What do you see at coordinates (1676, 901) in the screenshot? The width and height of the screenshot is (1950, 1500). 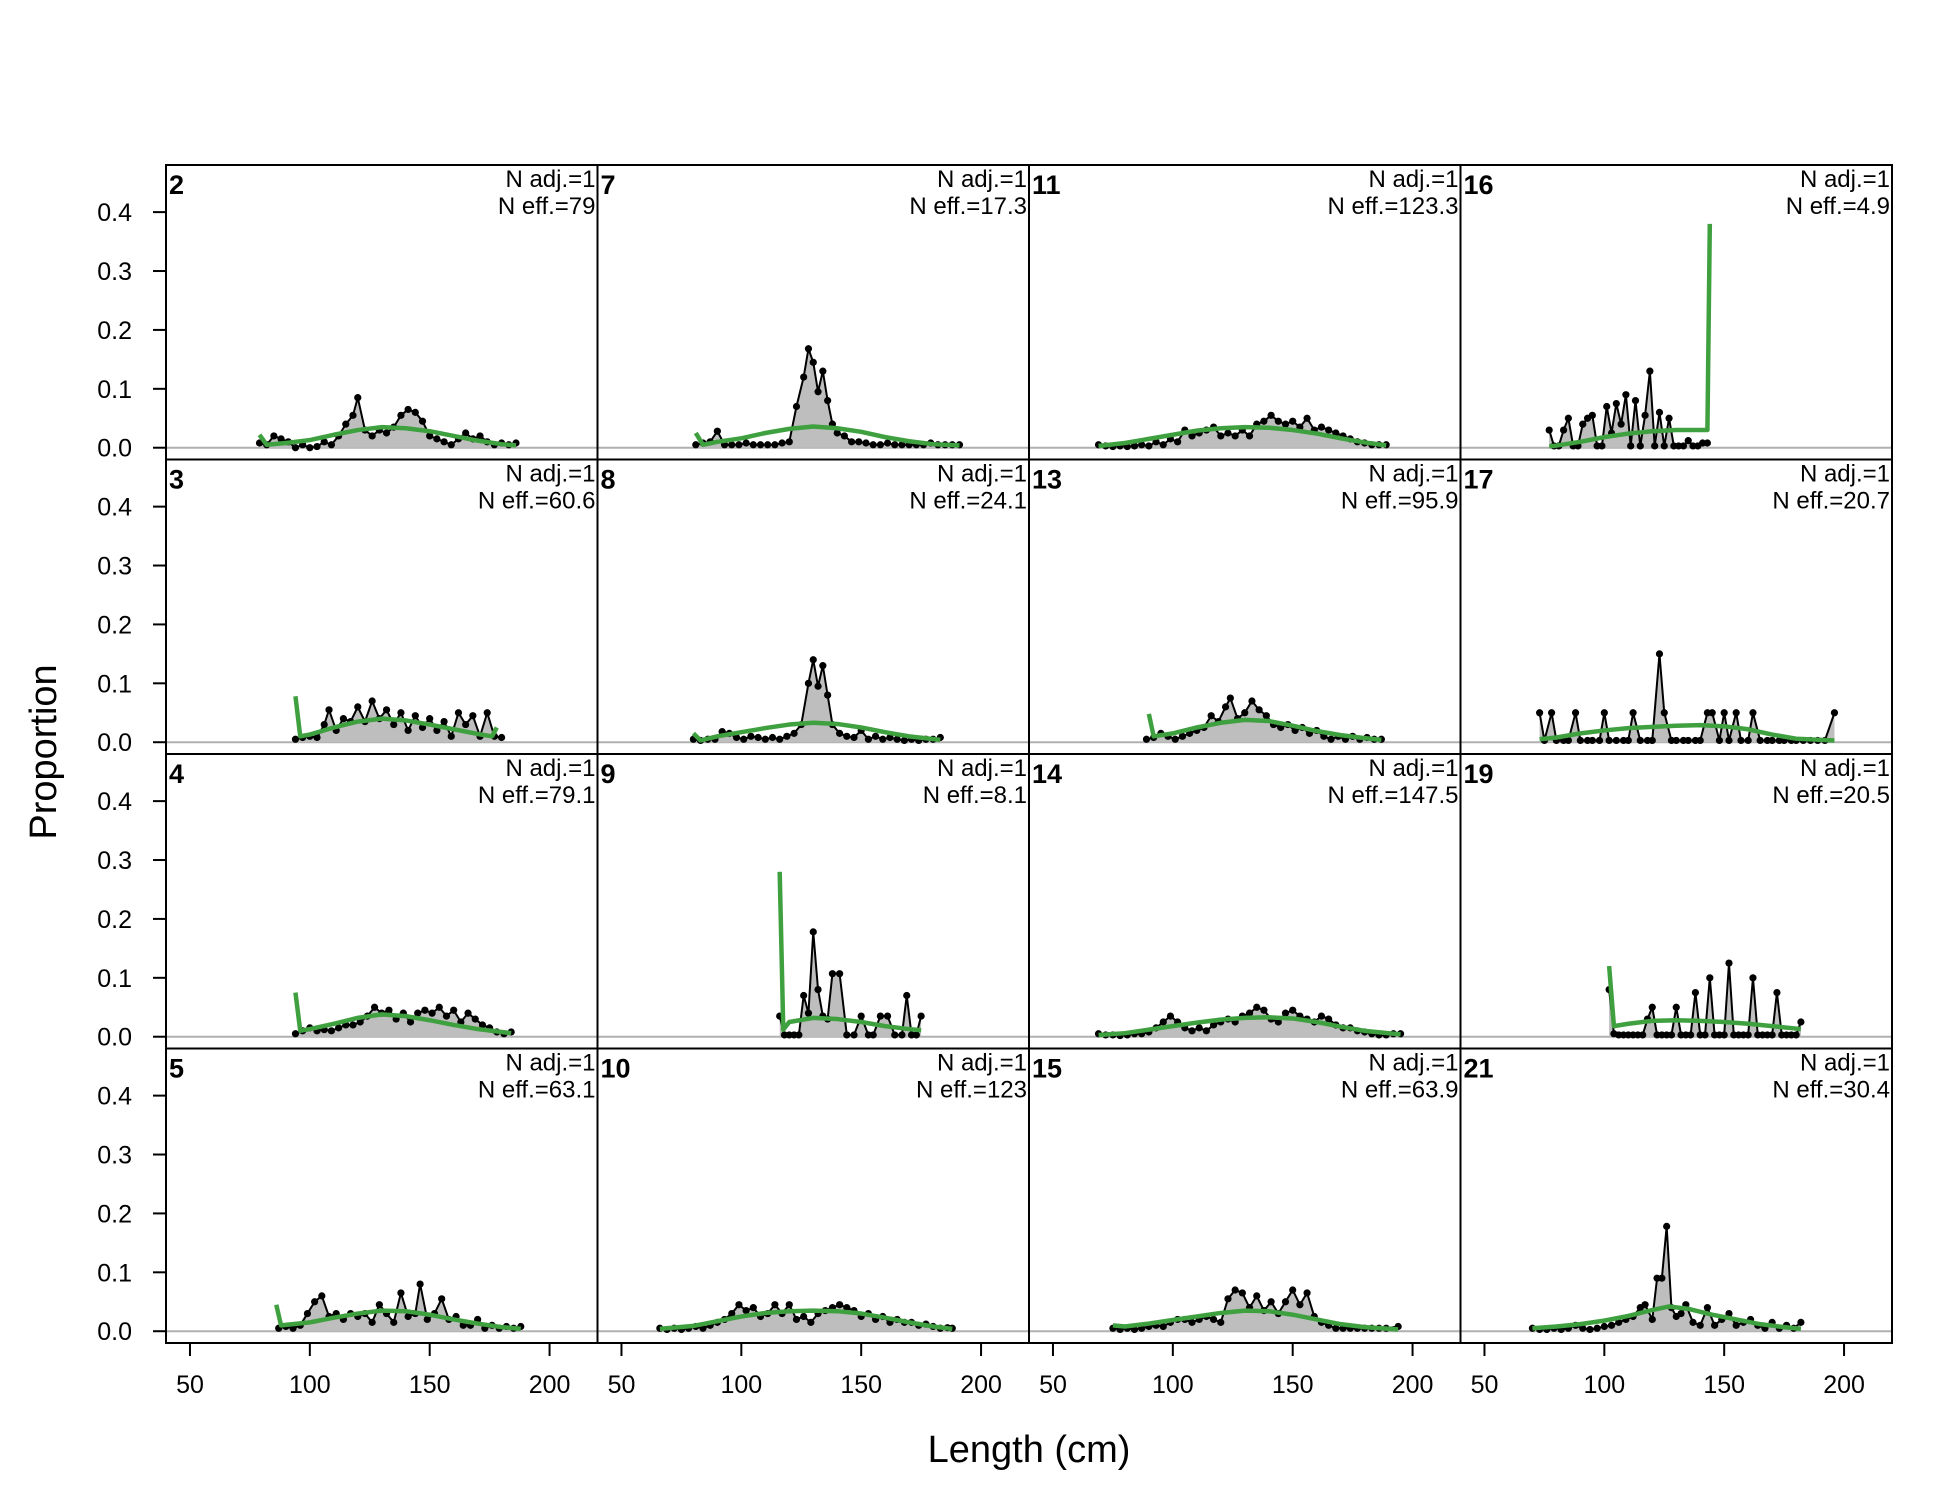 I see `panel-19: 19 N adj.=1N eff.=20.5` at bounding box center [1676, 901].